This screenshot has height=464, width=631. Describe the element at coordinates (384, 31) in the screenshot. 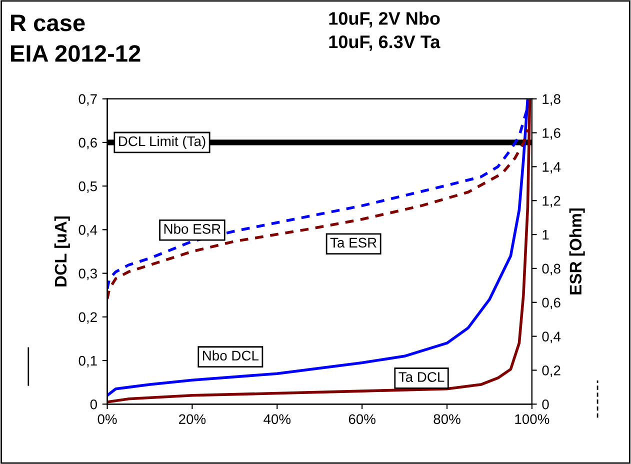

I see `chart-subtitle: 10uF, 2V Nbo 10uF, 6.3V Ta` at that location.